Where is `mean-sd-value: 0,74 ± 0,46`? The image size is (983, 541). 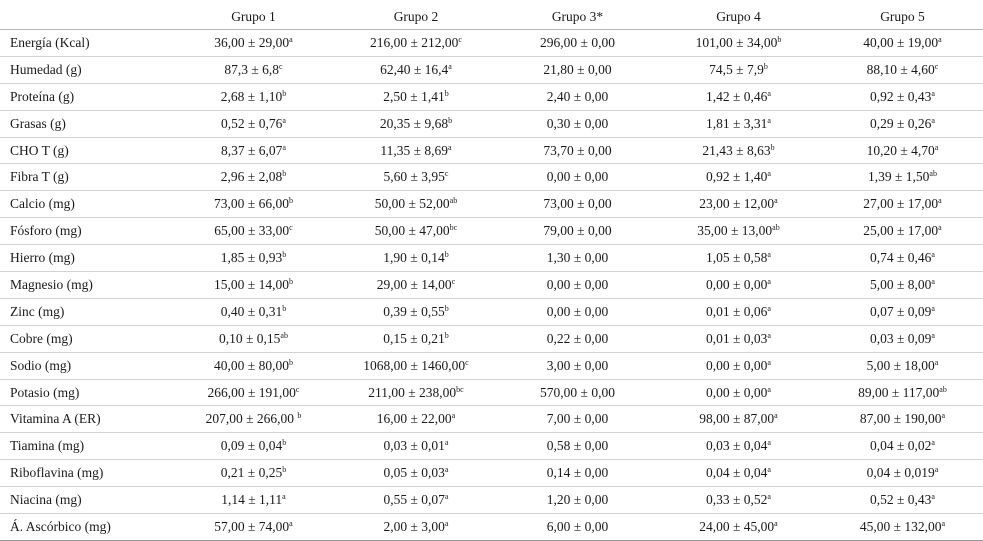
mean-sd-value: 0,74 ± 0,46 is located at coordinates (901, 258).